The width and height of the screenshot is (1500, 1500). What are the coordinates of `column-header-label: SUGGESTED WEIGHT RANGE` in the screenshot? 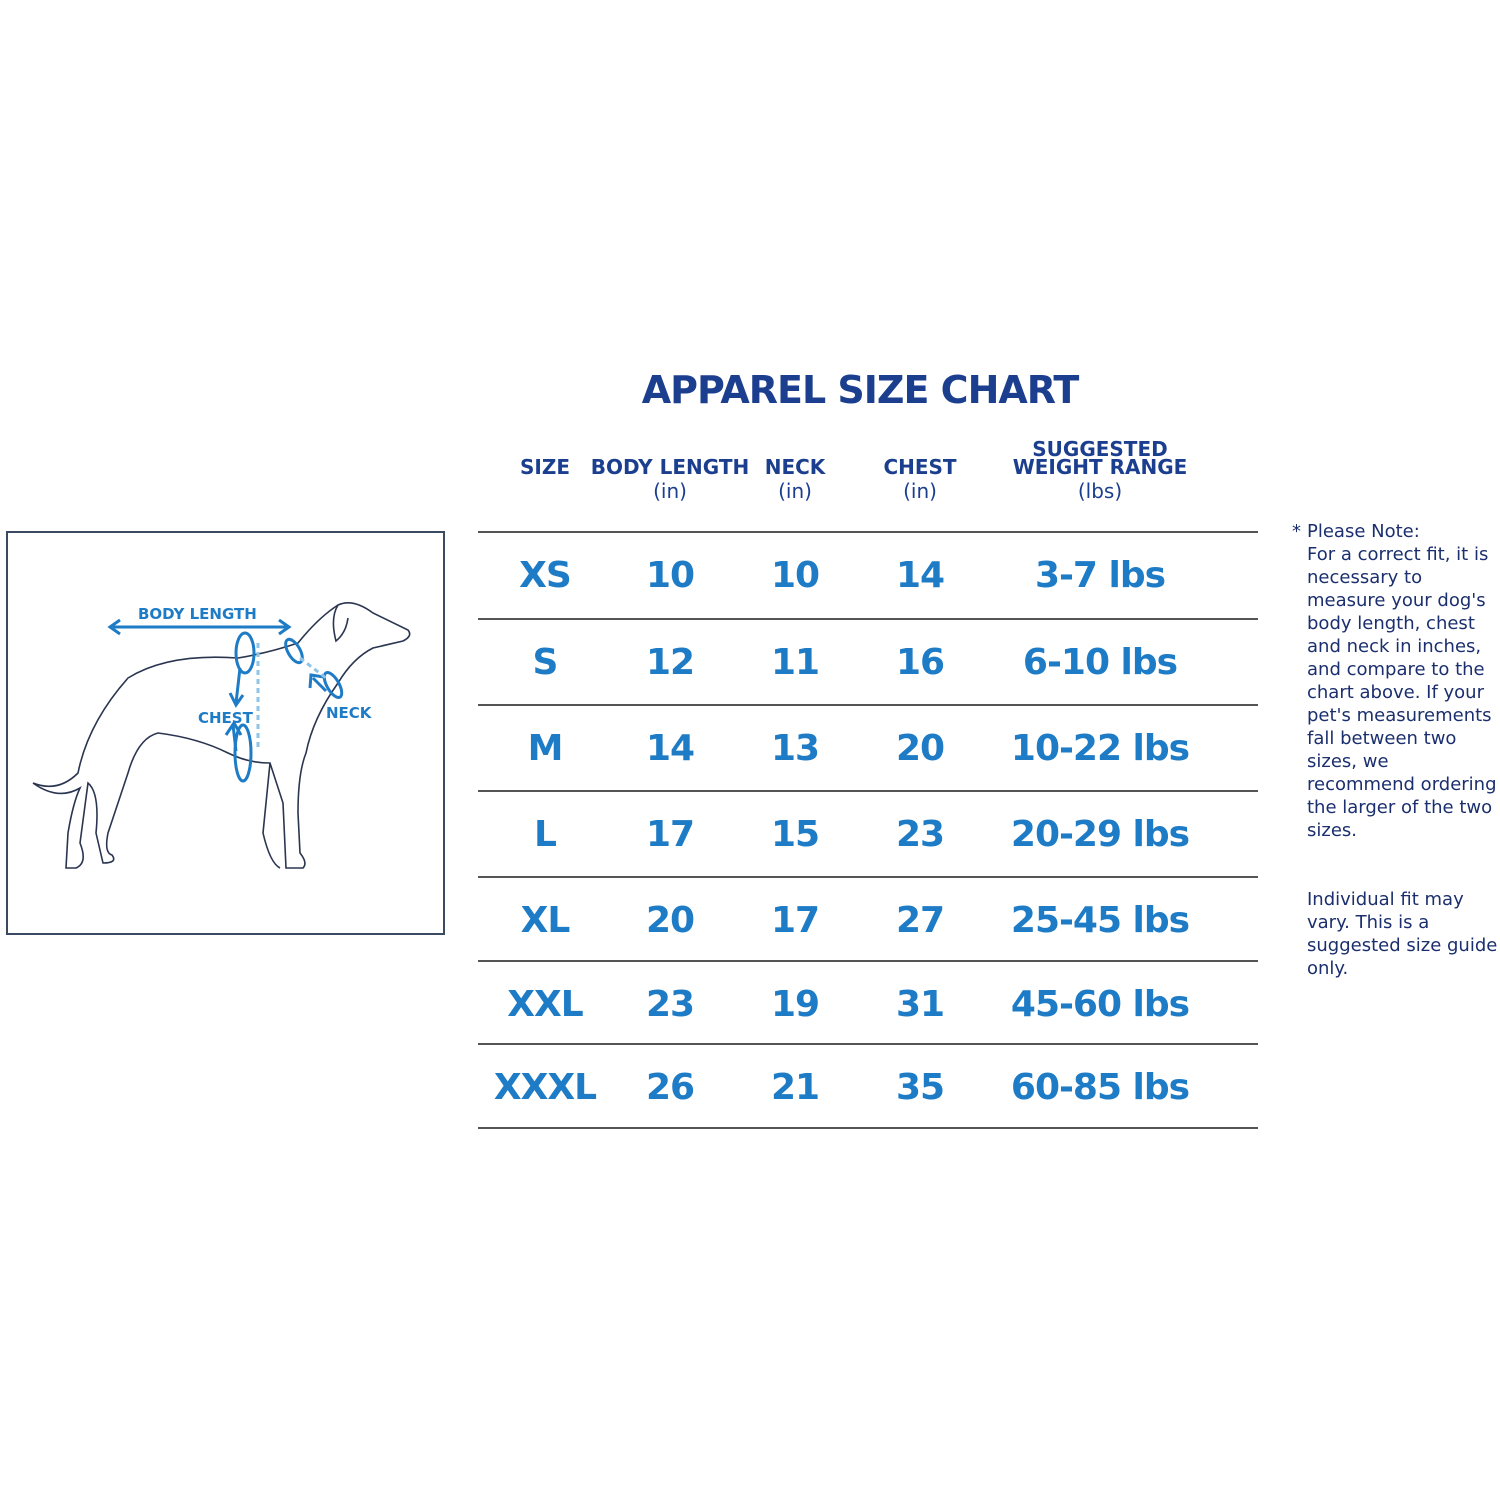 It's located at (1100, 458).